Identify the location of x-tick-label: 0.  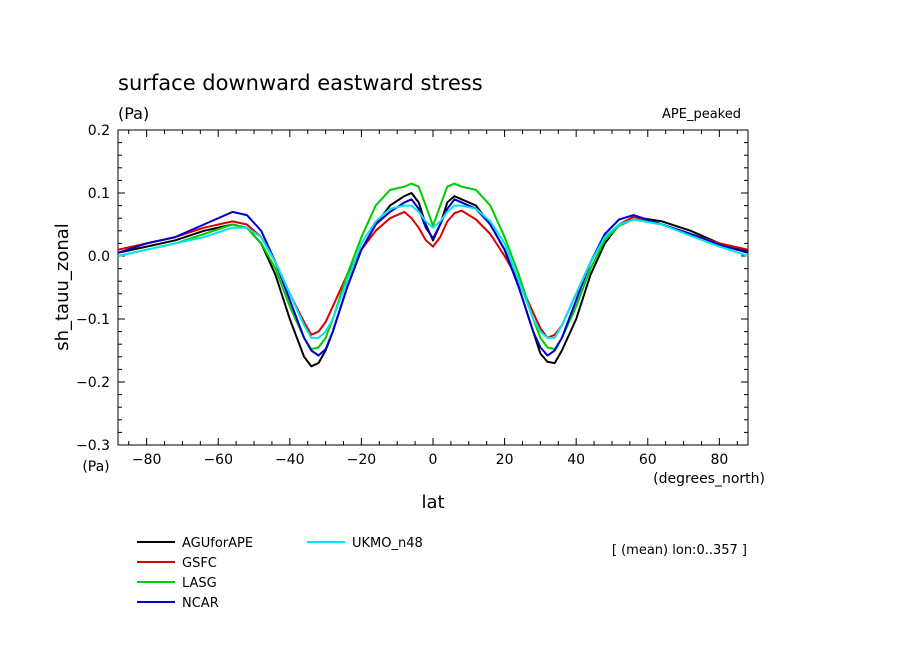
(433, 460).